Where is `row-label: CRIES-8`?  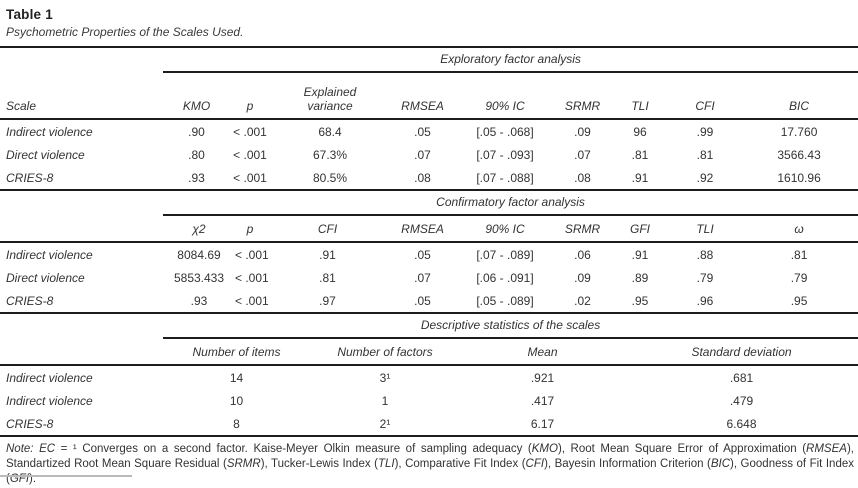 row-label: CRIES-8 is located at coordinates (30, 300).